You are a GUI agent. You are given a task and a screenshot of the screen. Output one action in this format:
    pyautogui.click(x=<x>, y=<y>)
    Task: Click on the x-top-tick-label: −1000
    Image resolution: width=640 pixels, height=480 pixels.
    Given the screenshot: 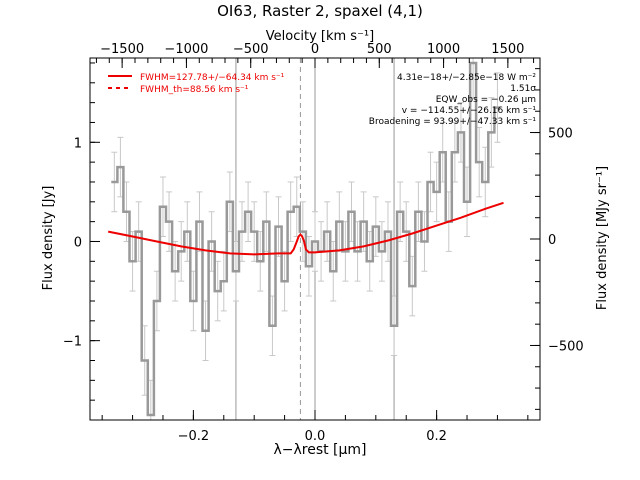 What is the action you would take?
    pyautogui.click(x=186, y=49)
    